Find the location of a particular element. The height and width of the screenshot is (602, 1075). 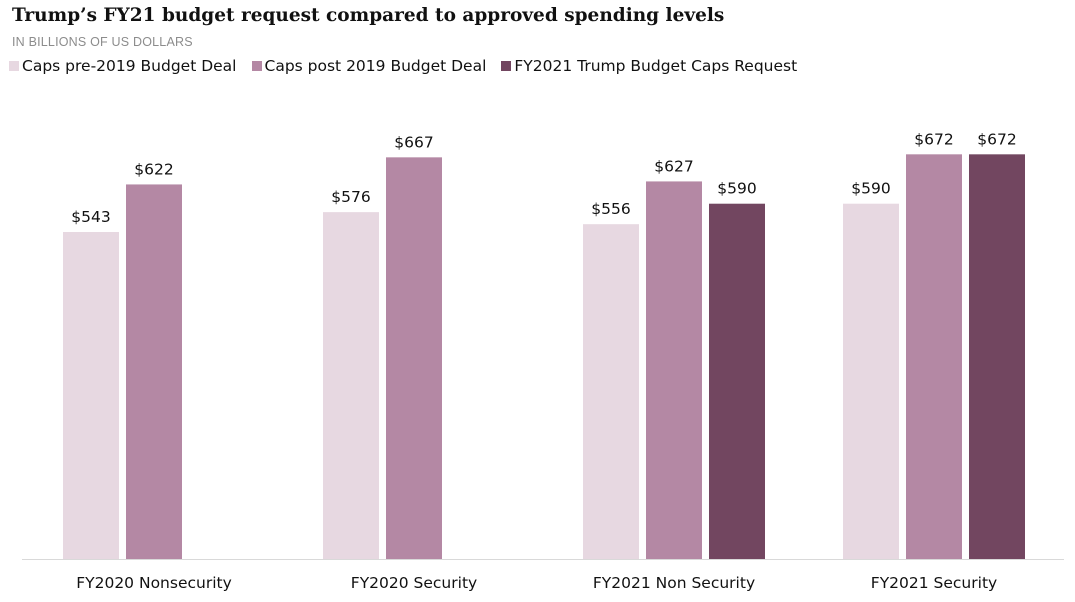

data-label: $627 is located at coordinates (673, 166).